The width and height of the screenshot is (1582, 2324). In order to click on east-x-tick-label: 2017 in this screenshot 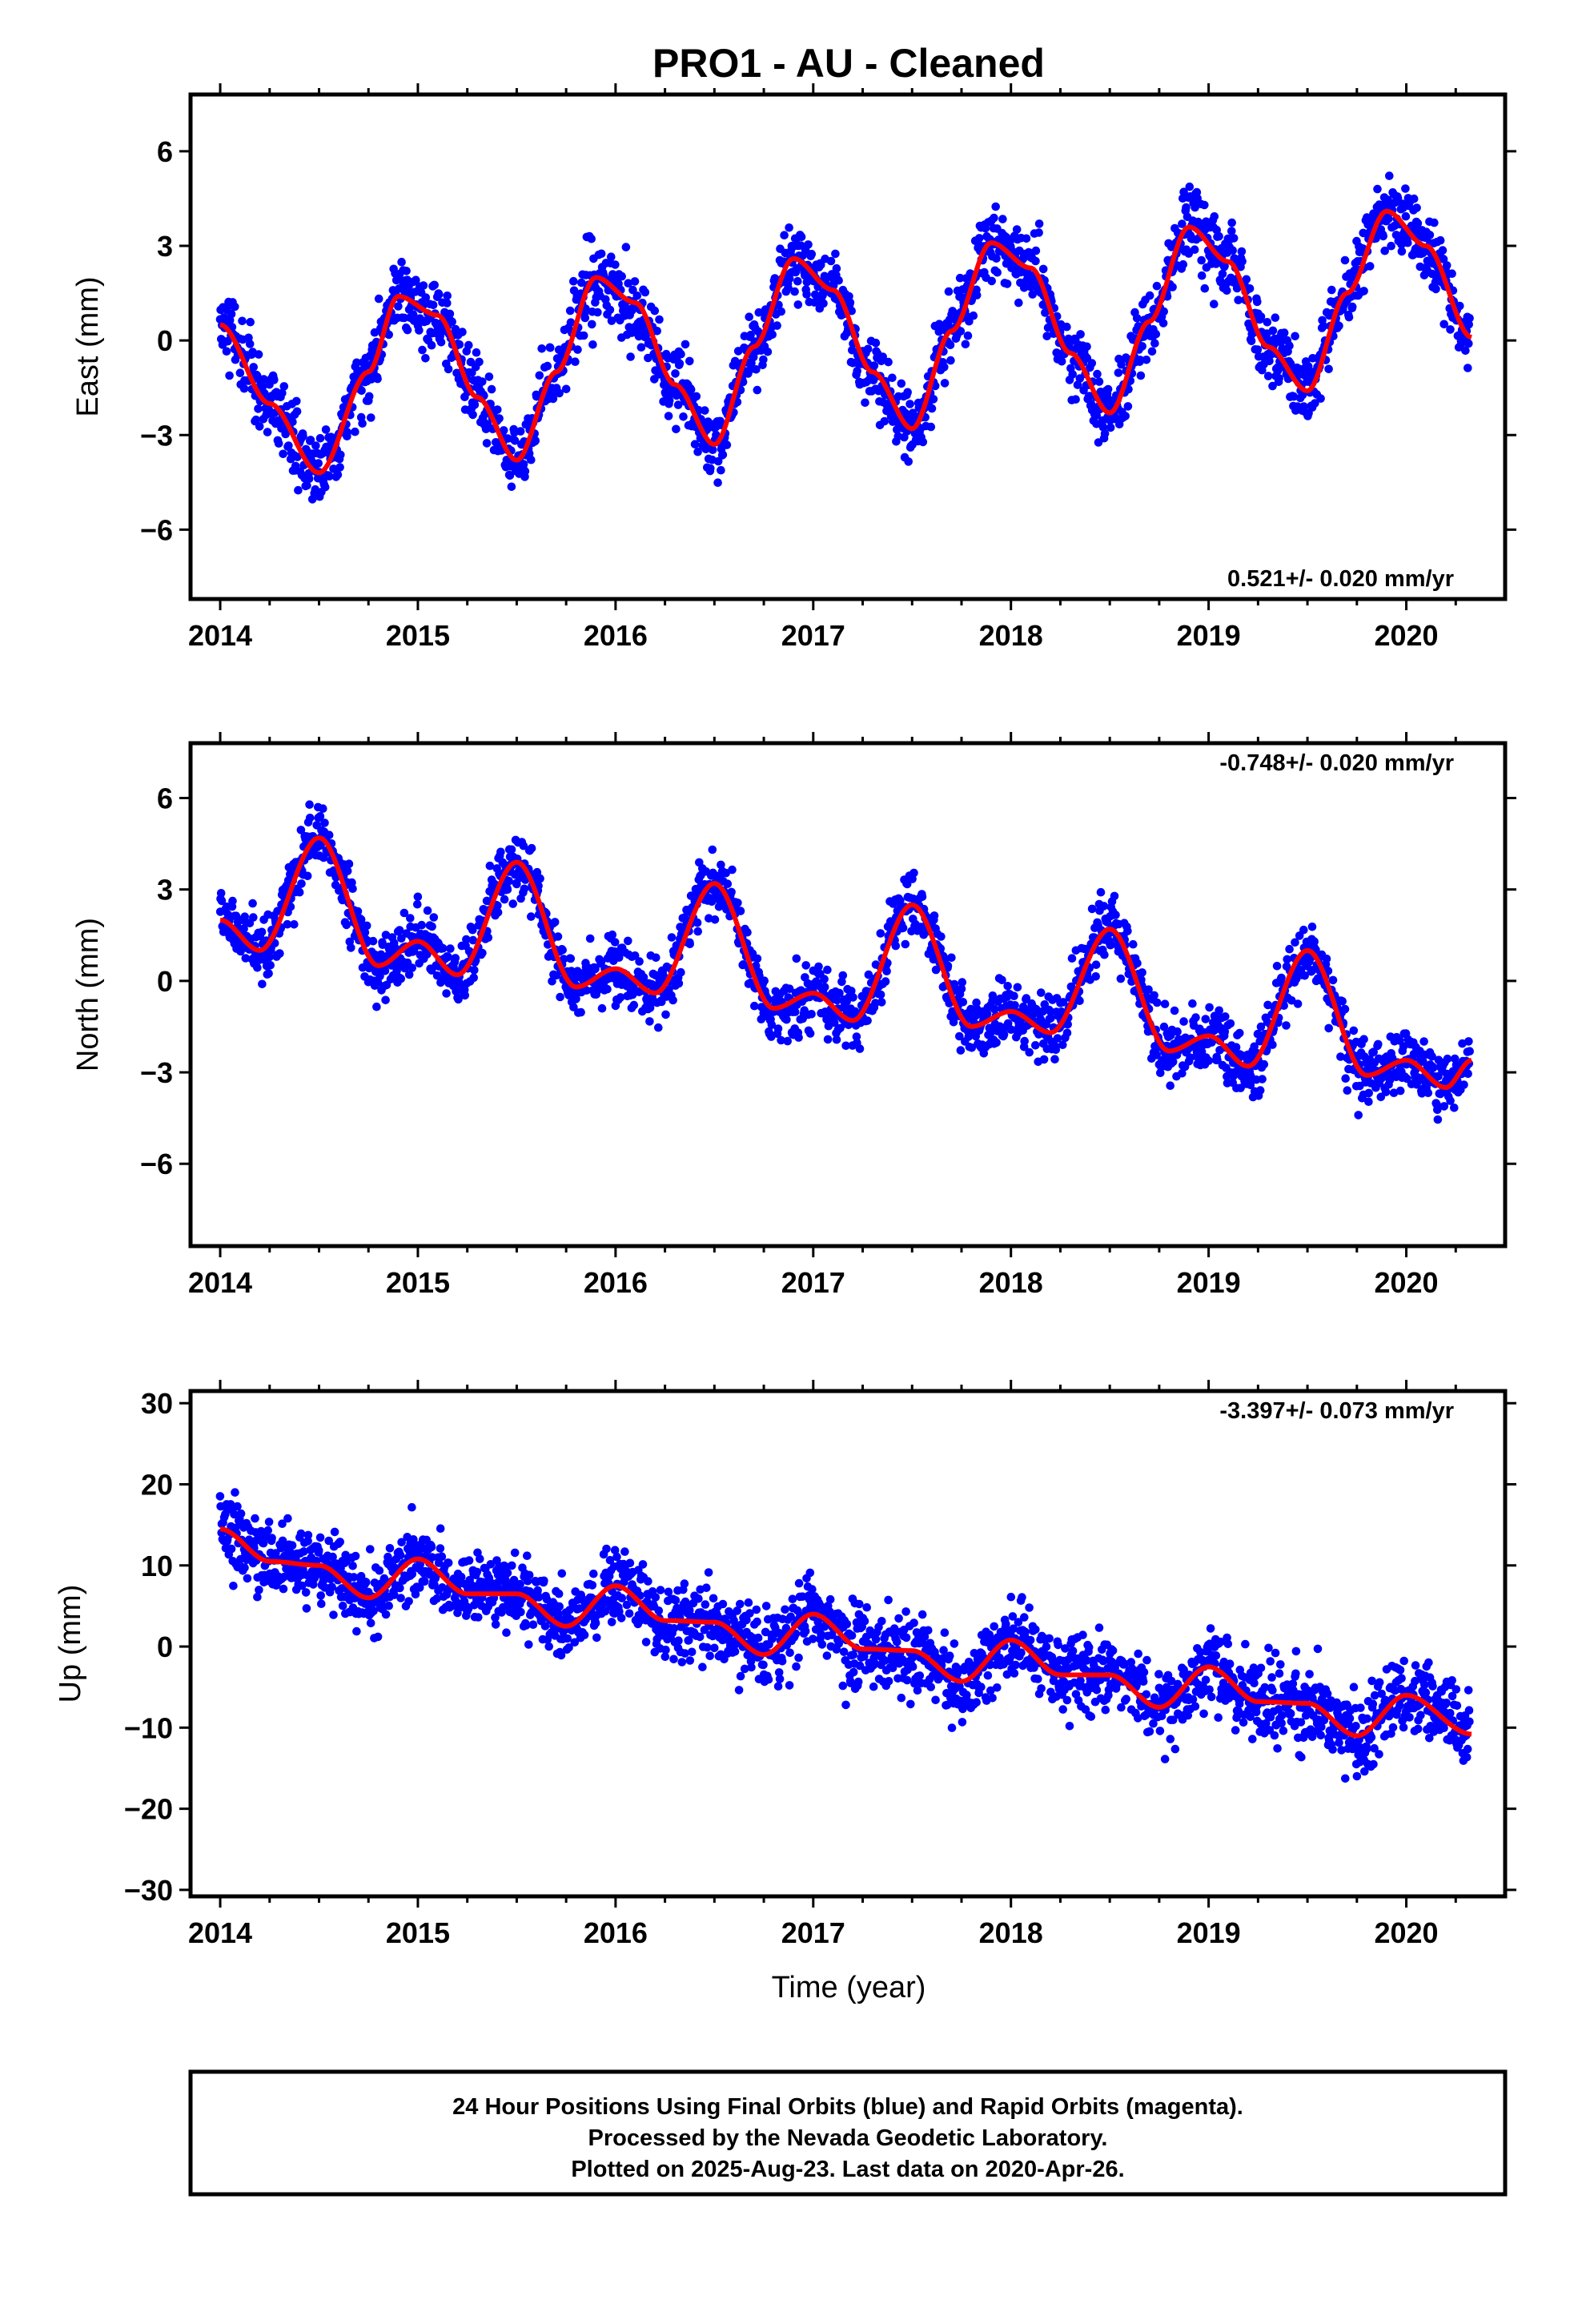, I will do `click(813, 635)`.